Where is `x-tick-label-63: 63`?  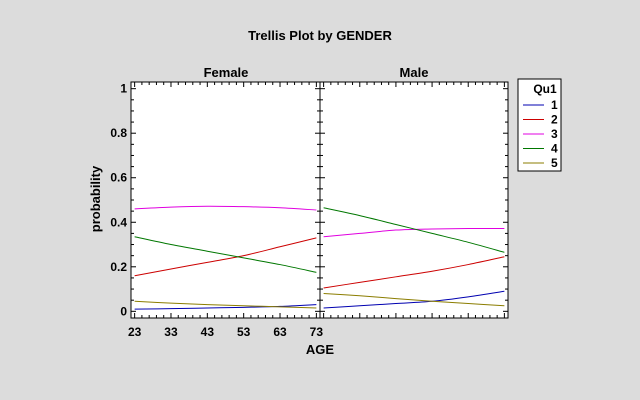
x-tick-label-63: 63 is located at coordinates (280, 332).